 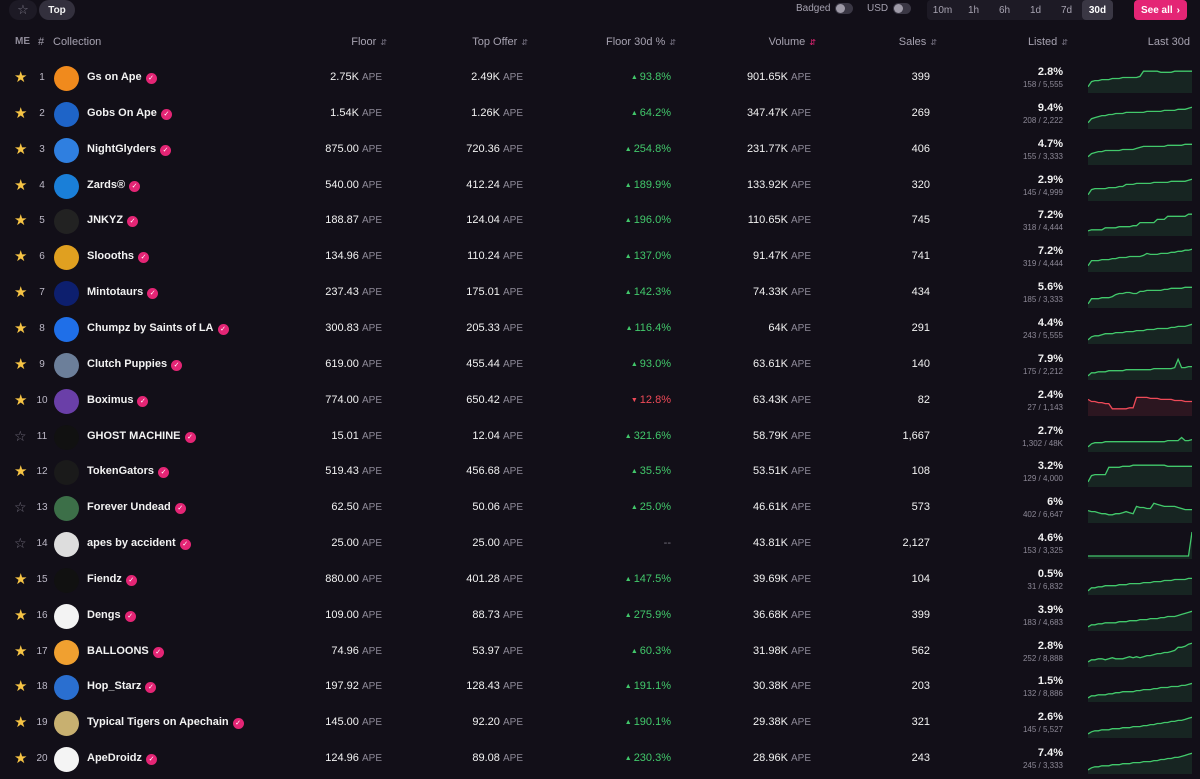 What do you see at coordinates (123, 293) in the screenshot?
I see `collection-name: Mintotaurs ✓` at bounding box center [123, 293].